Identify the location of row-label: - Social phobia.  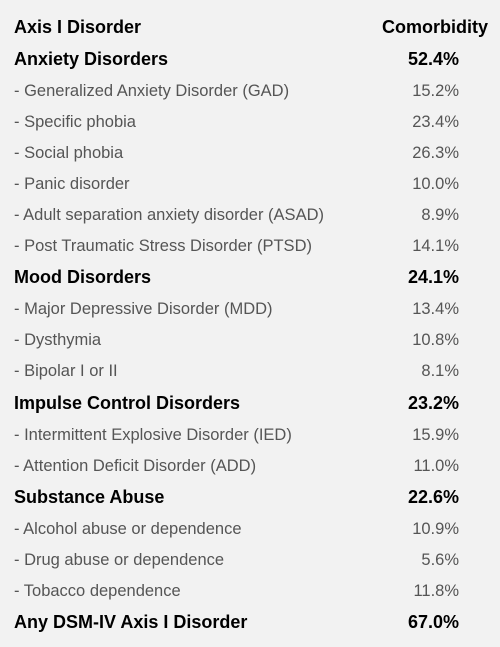
(69, 153).